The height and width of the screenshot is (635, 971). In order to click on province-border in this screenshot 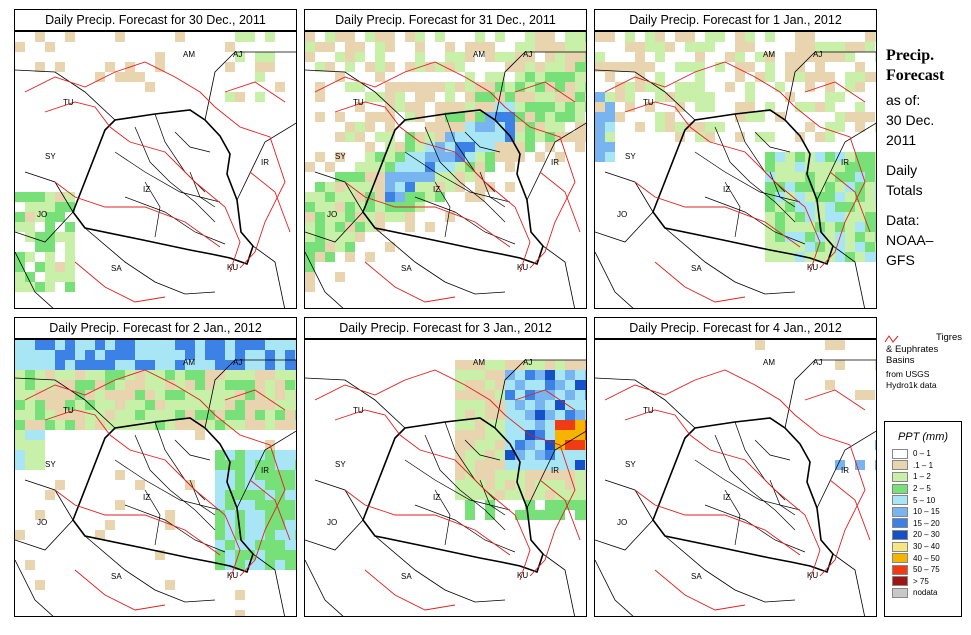, I will do `click(175, 528)`.